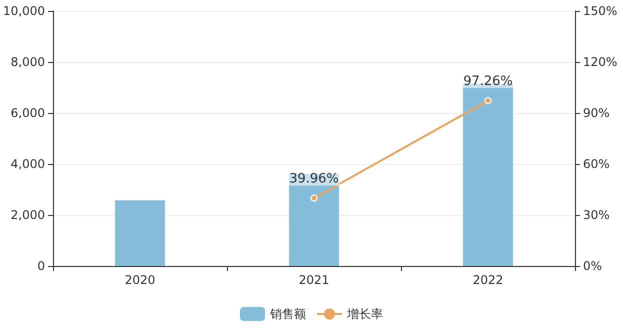 The width and height of the screenshot is (623, 330). I want to click on y-tick-label: 4,000, so click(27, 164).